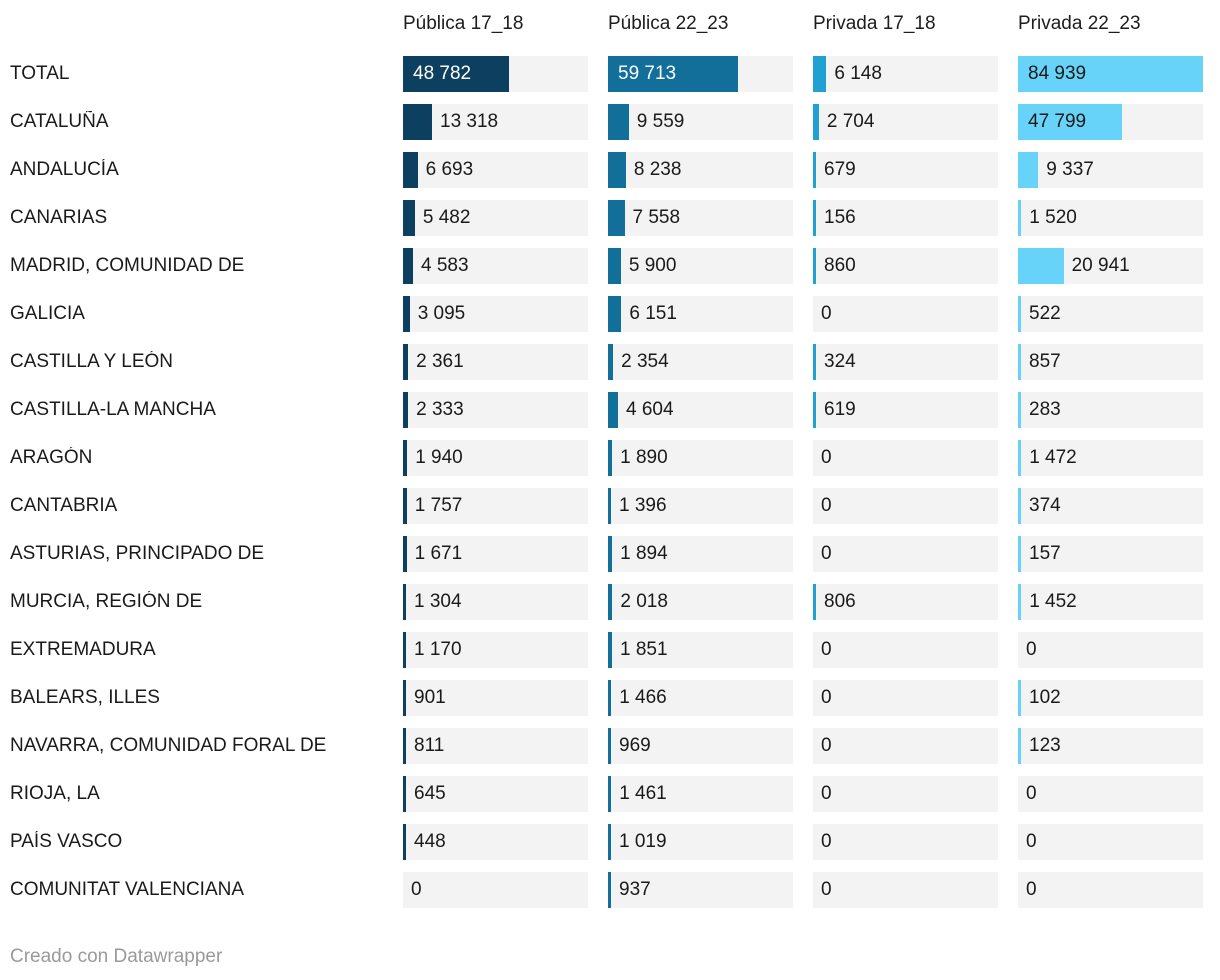 Image resolution: width=1220 pixels, height=980 pixels. I want to click on bar-value-label: 619, so click(840, 409).